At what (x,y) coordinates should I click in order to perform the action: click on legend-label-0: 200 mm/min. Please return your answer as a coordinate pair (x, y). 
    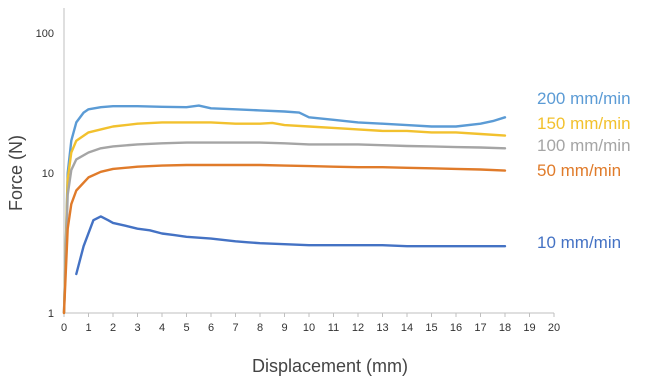
    Looking at the image, I should click on (584, 98).